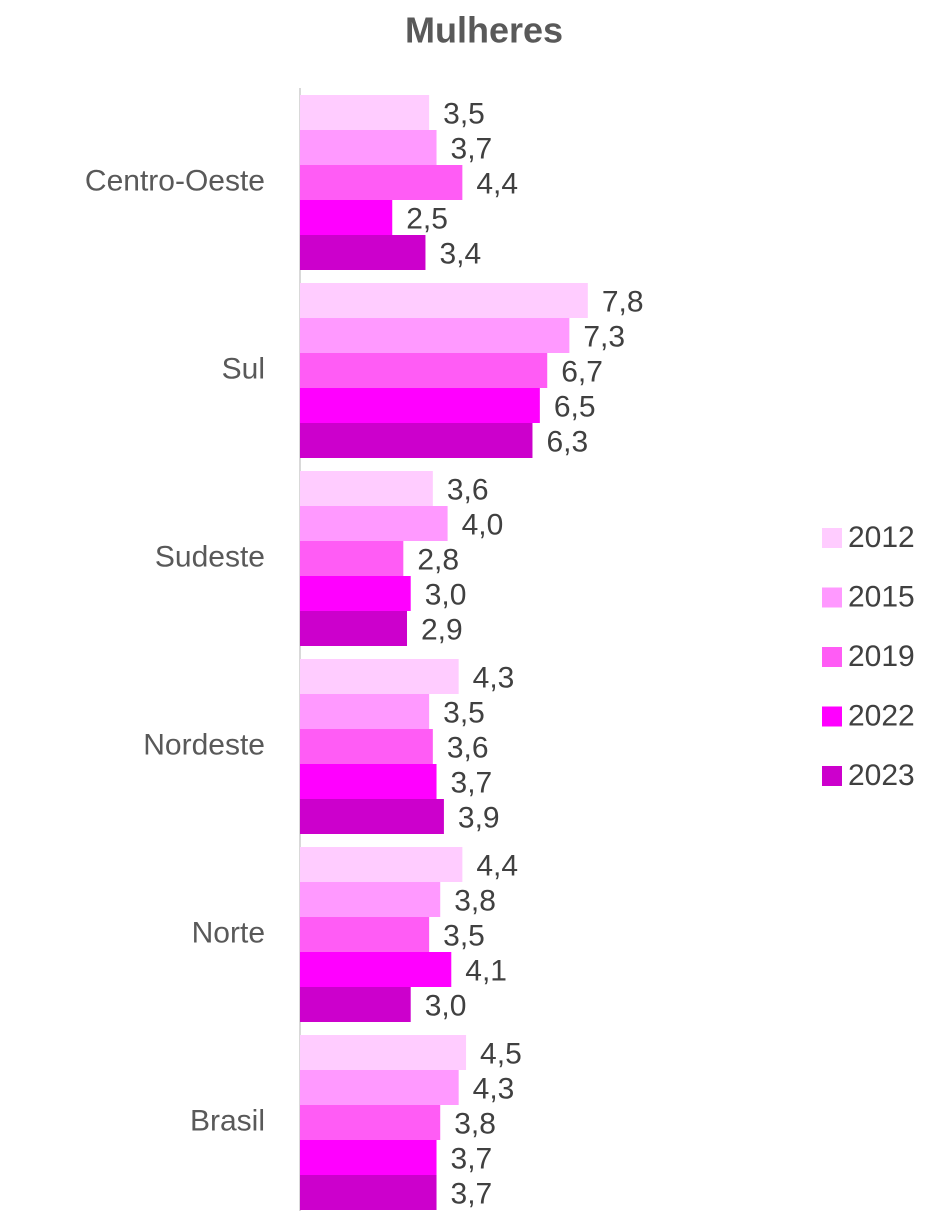 The width and height of the screenshot is (945, 1211). What do you see at coordinates (575, 406) in the screenshot?
I see `value-label: 6,5` at bounding box center [575, 406].